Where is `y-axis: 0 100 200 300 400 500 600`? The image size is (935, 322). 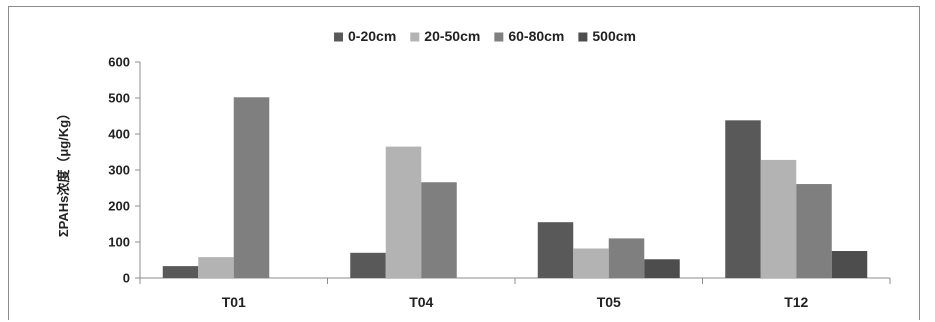 y-axis: 0 100 200 300 400 500 600 is located at coordinates (124, 170).